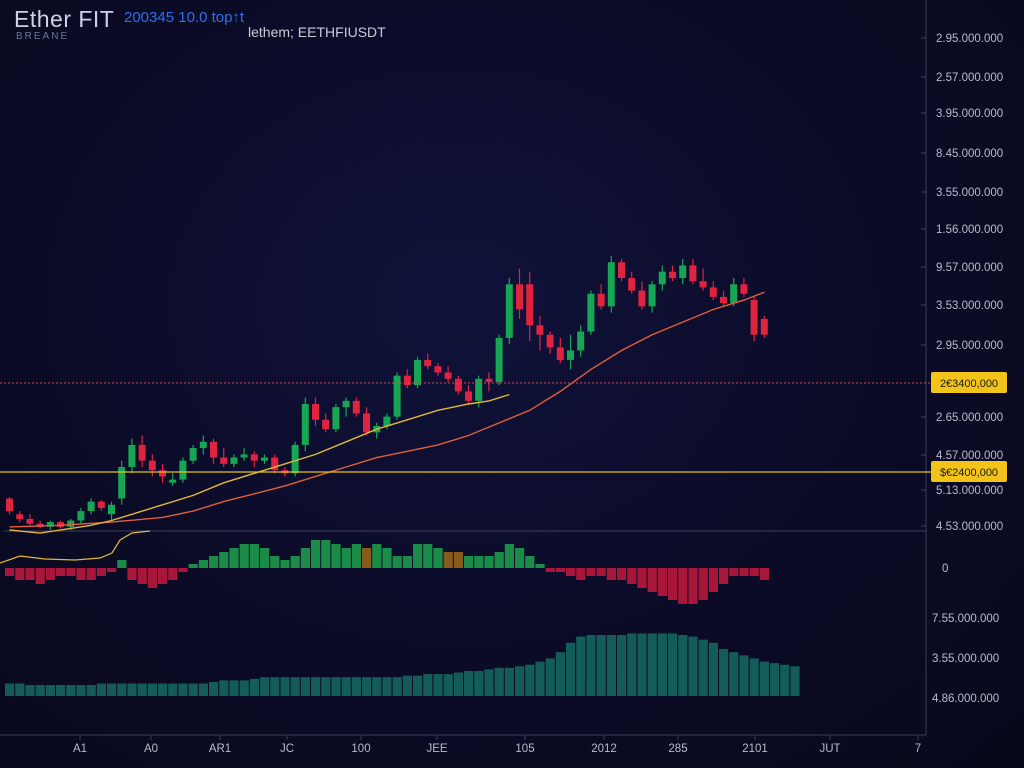 Image resolution: width=1024 pixels, height=768 pixels. What do you see at coordinates (151, 749) in the screenshot?
I see `x-axis-label: A0` at bounding box center [151, 749].